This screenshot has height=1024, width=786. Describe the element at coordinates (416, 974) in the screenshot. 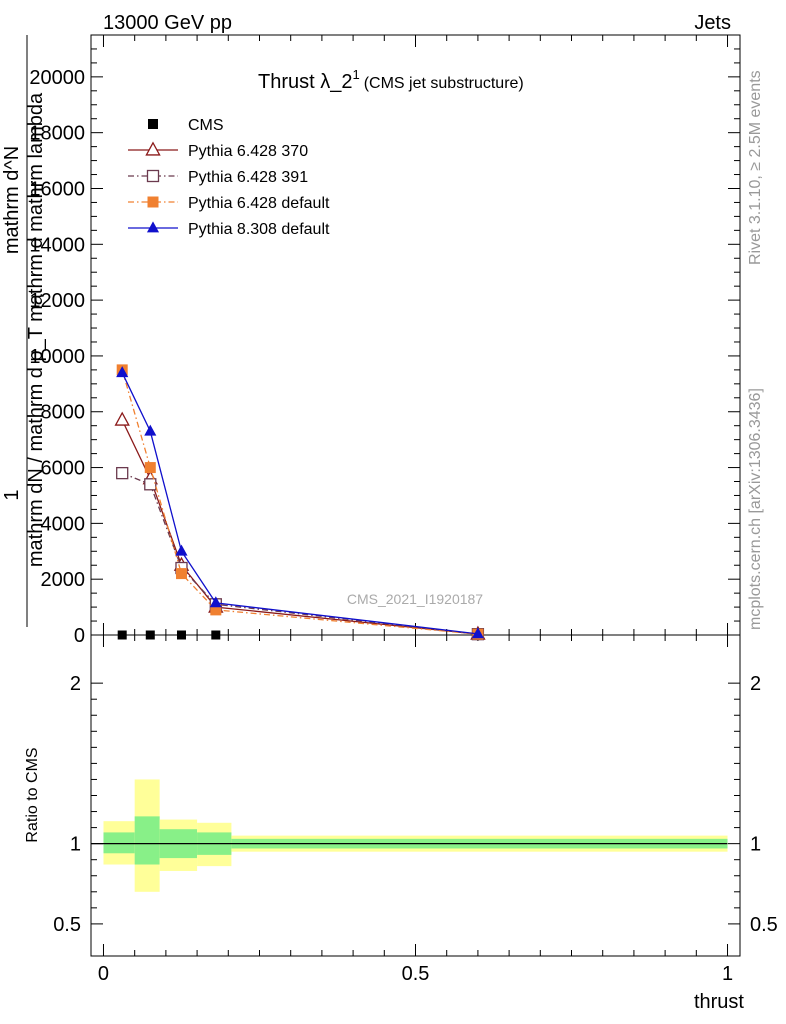

I see `xtick-label: 0.5` at that location.